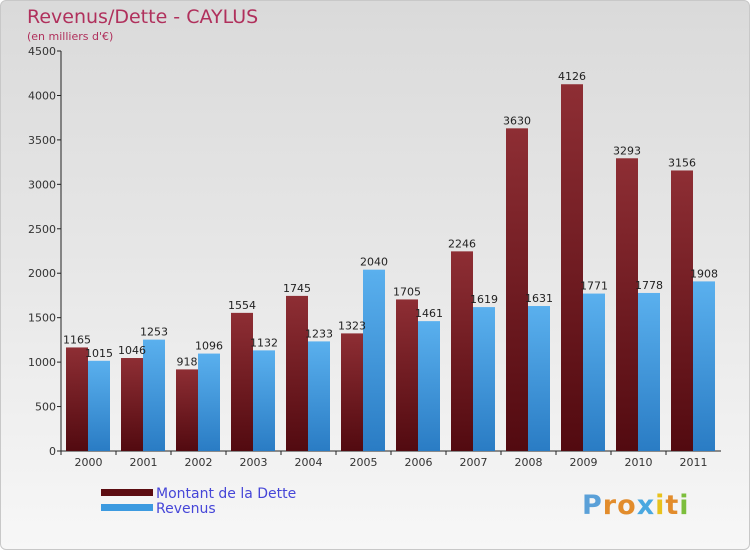 This screenshot has height=550, width=750. What do you see at coordinates (319, 333) in the screenshot?
I see `data-label: 1233` at bounding box center [319, 333].